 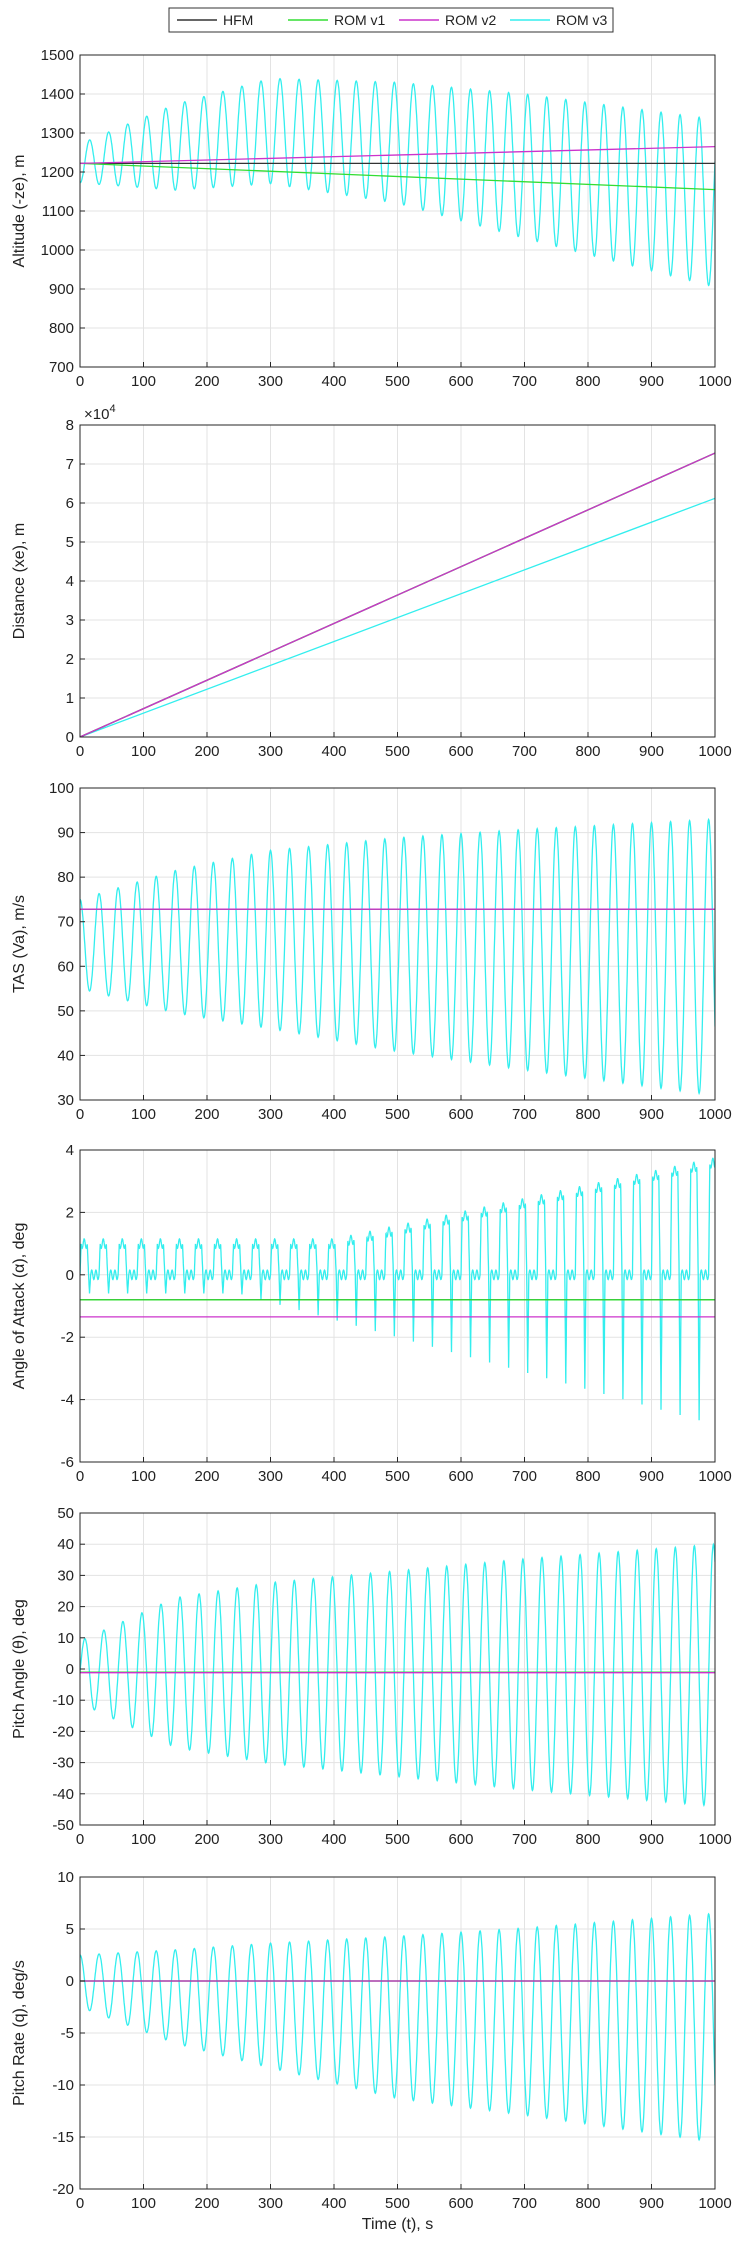 What do you see at coordinates (67, 2033) in the screenshot?
I see `y-tick-label: -5` at bounding box center [67, 2033].